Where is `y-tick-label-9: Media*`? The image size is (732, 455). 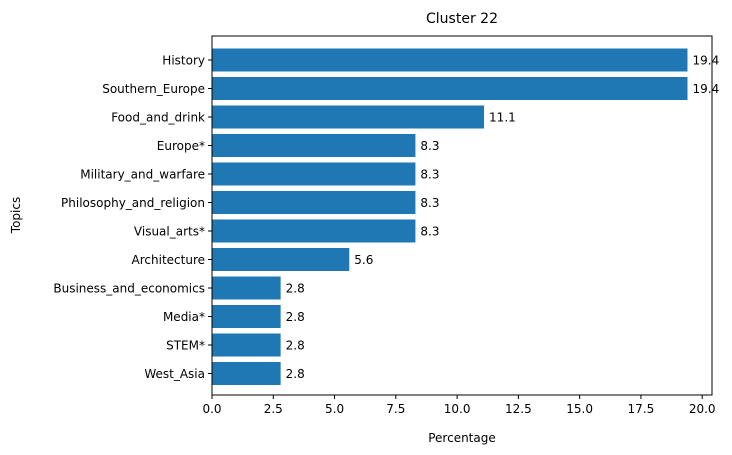
y-tick-label-9: Media* is located at coordinates (184, 317).